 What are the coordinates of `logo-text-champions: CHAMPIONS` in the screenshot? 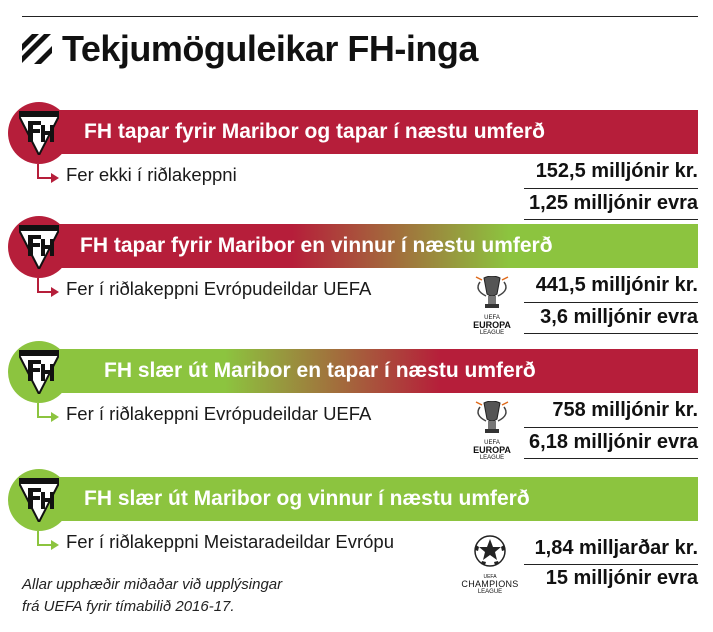 It's located at (490, 584).